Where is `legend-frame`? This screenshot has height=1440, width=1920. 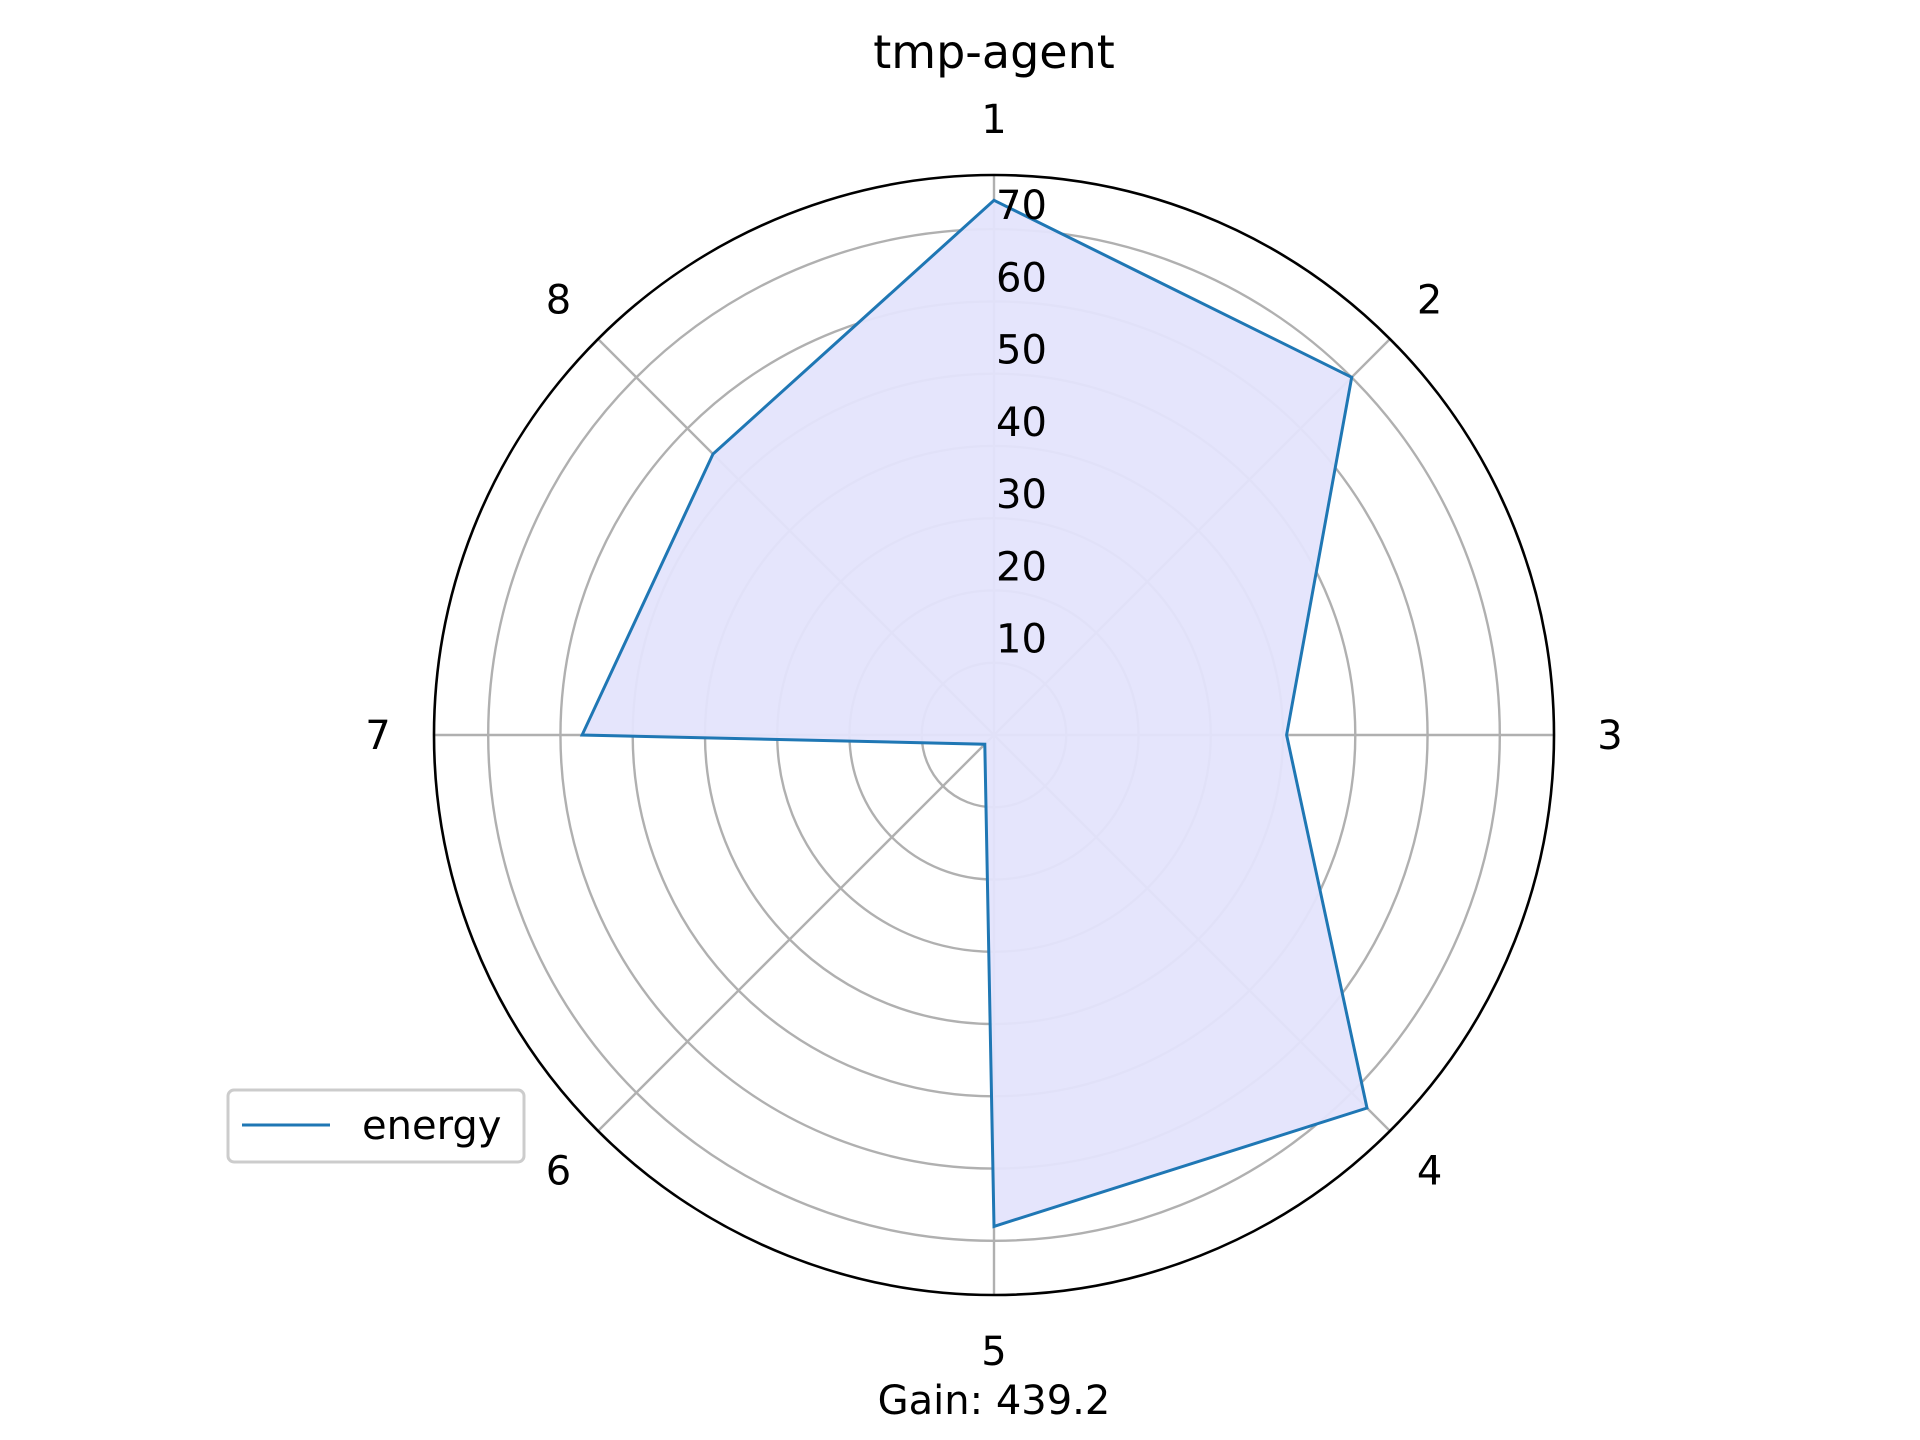
legend-frame is located at coordinates (376, 1126).